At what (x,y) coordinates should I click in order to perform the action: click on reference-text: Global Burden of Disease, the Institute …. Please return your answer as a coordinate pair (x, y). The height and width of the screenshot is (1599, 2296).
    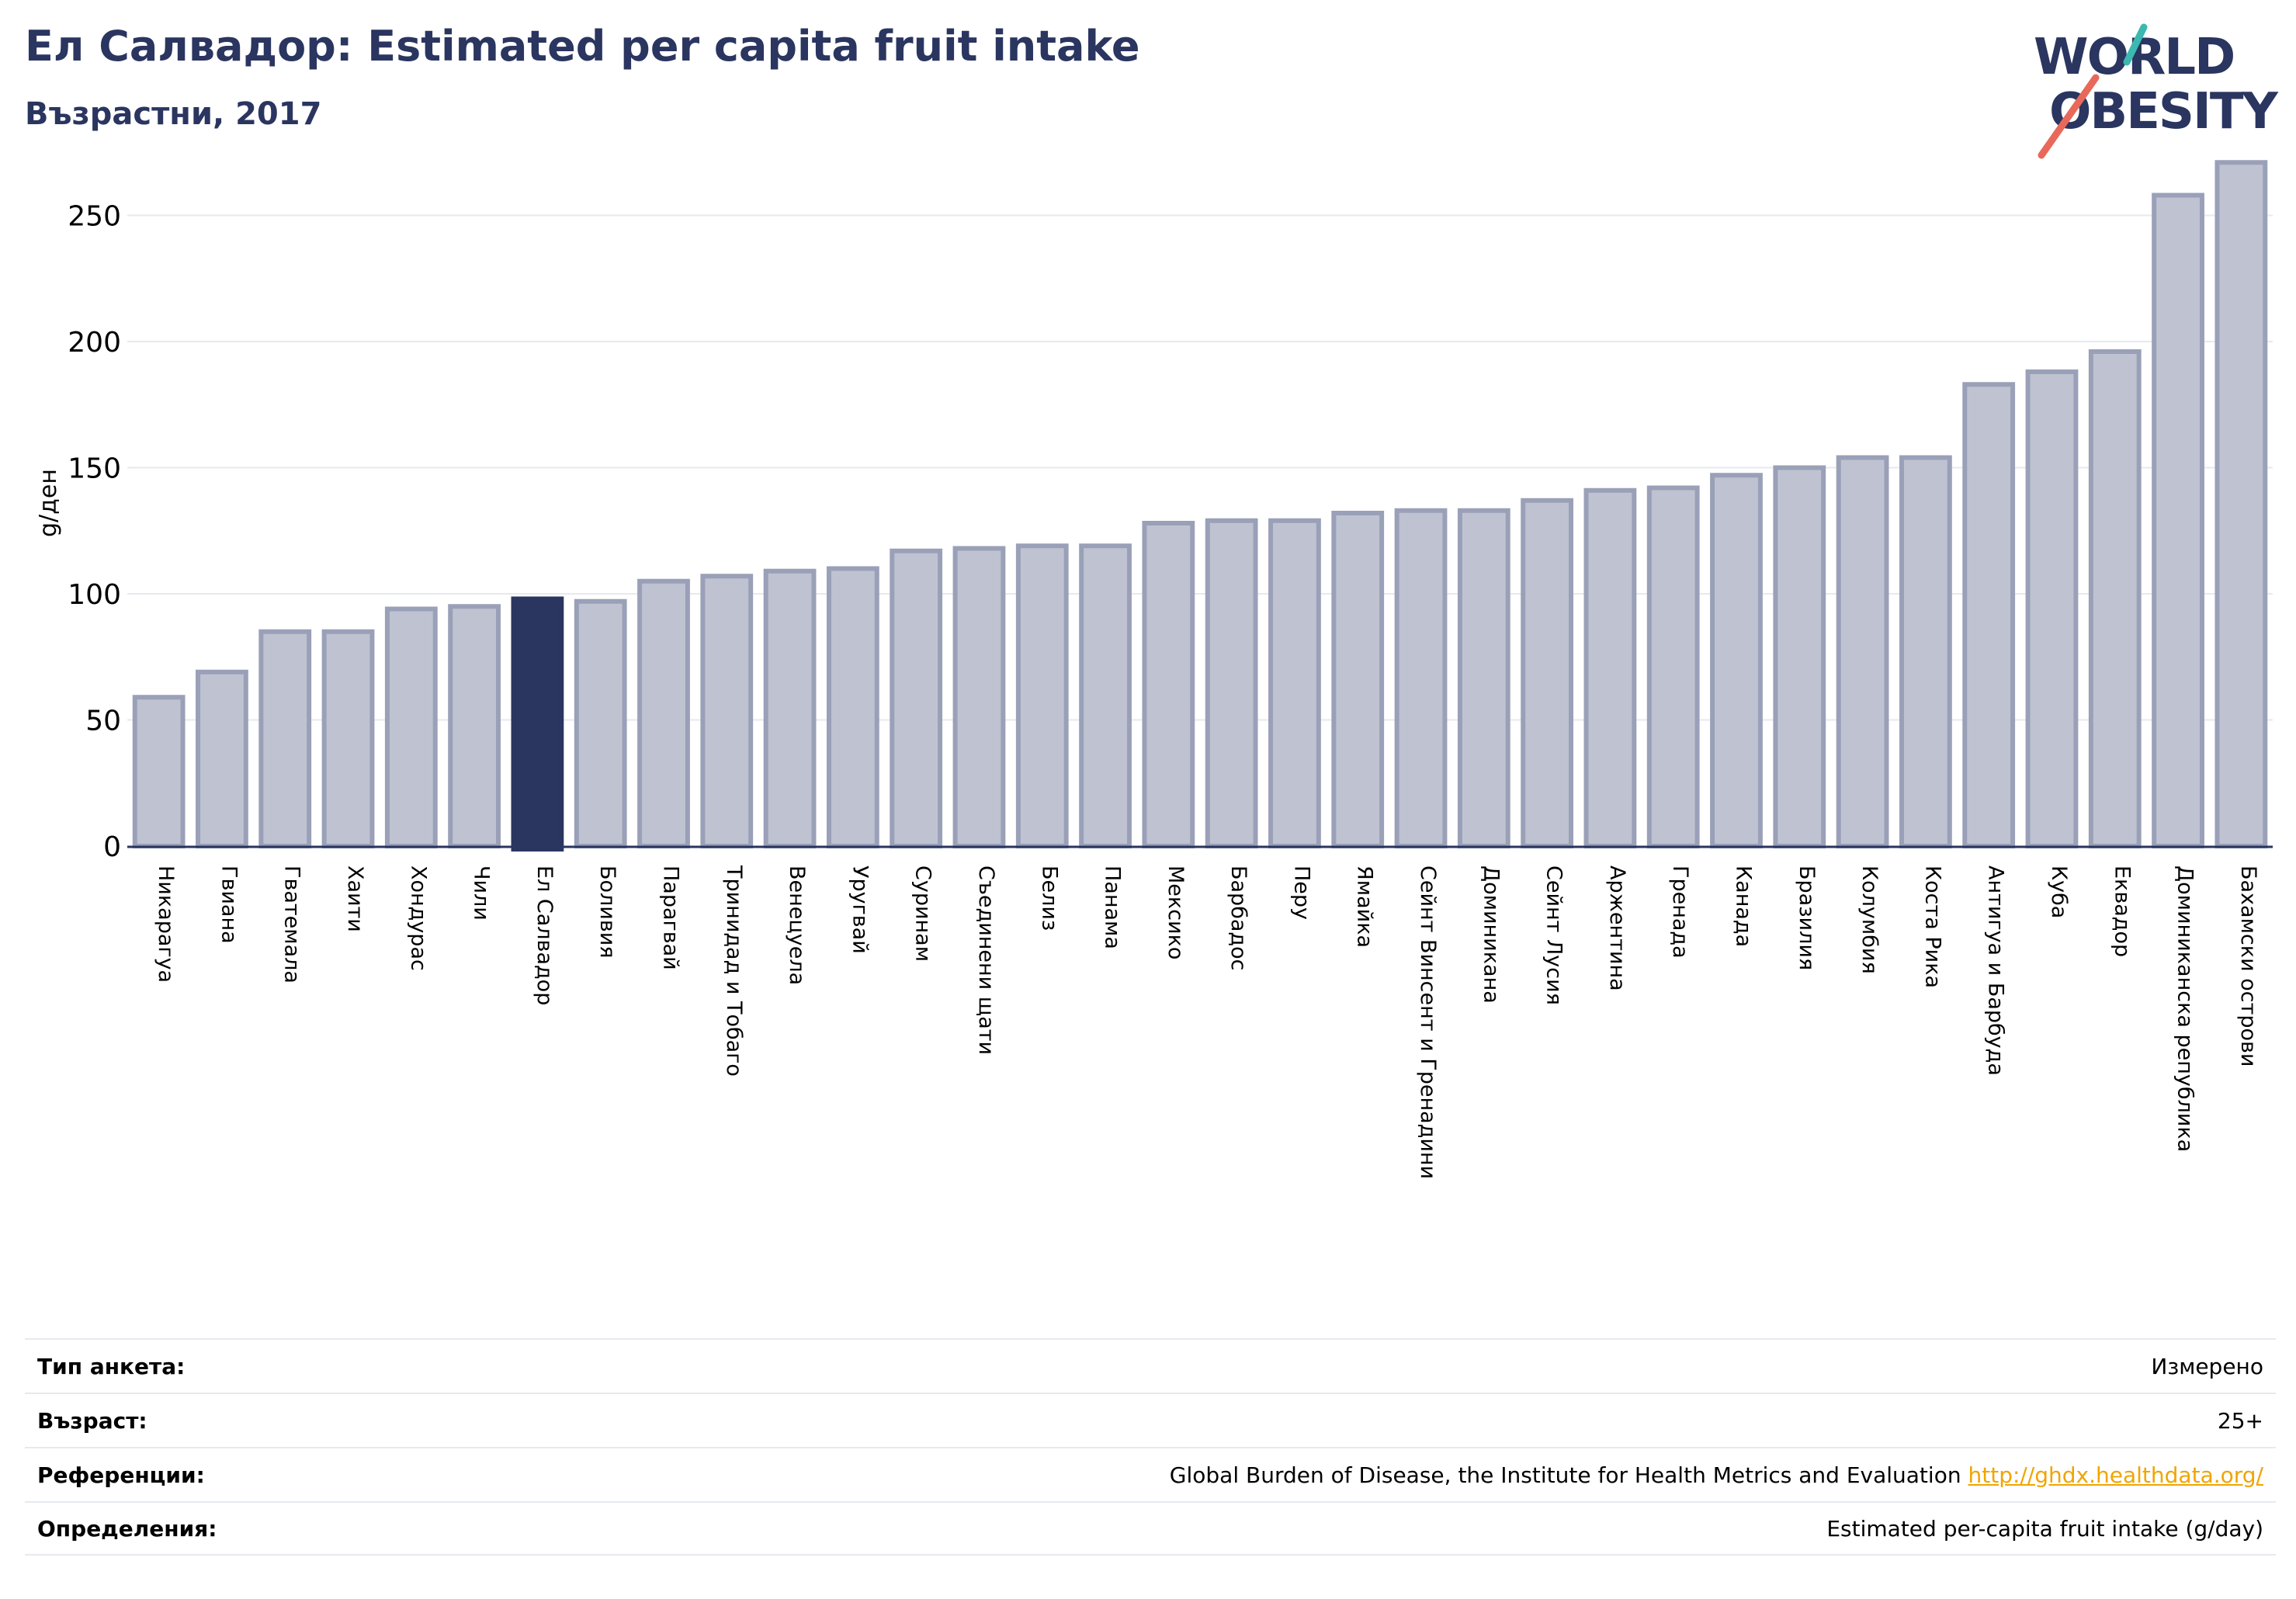
    Looking at the image, I should click on (1565, 1475).